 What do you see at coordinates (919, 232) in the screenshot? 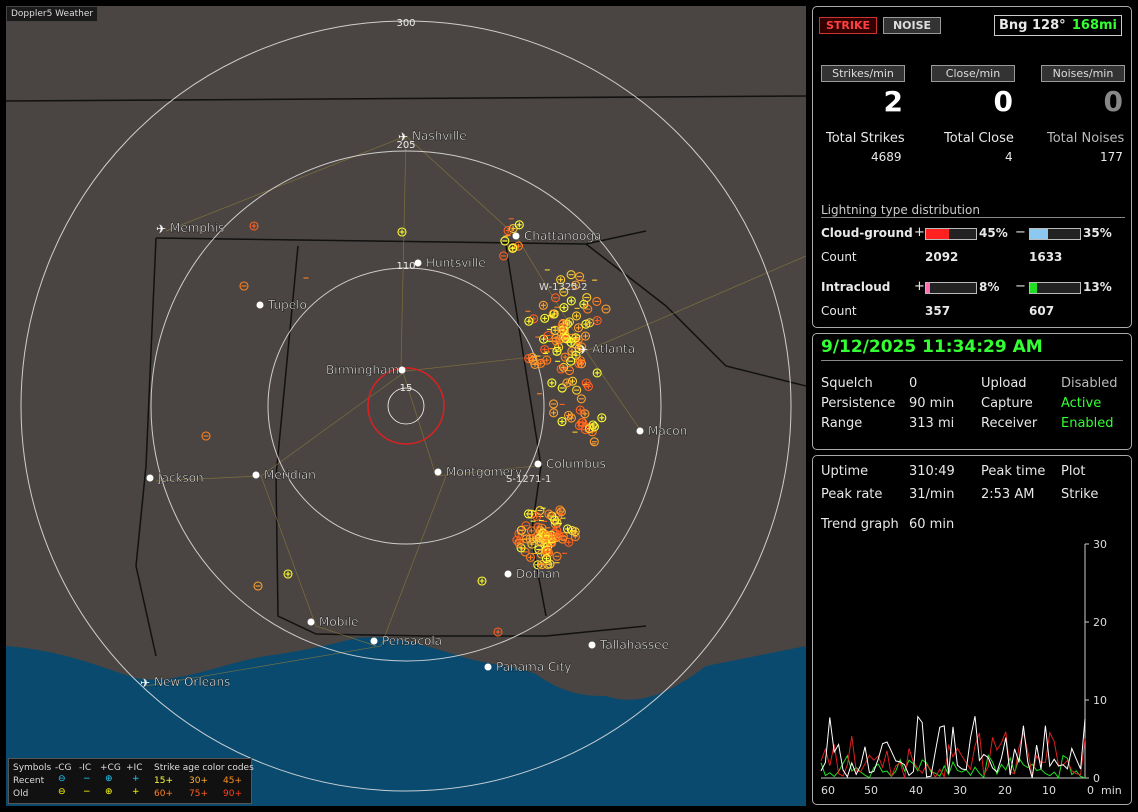
I see `cg-pos-sign: +` at bounding box center [919, 232].